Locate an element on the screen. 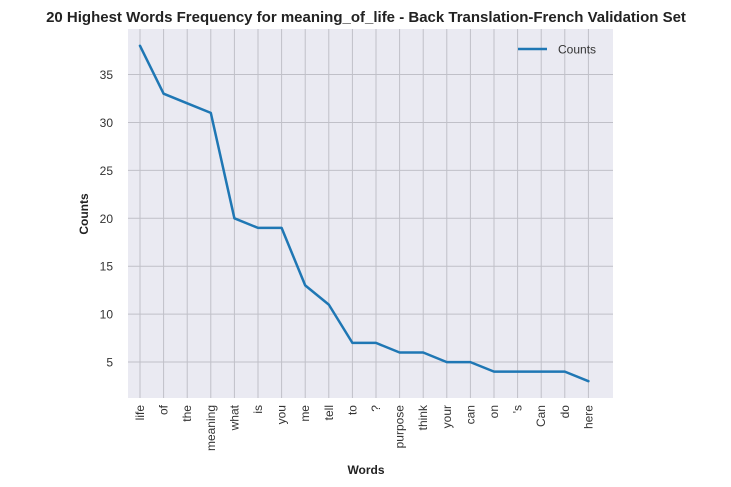 This screenshot has height=487, width=731. x-tick-label: can is located at coordinates (470, 414).